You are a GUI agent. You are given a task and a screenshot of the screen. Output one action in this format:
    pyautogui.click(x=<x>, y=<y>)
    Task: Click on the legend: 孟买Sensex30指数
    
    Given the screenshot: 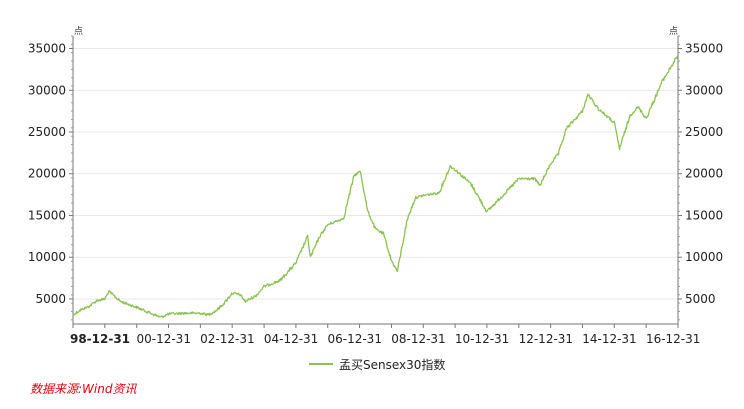 What is the action you would take?
    pyautogui.click(x=377, y=364)
    